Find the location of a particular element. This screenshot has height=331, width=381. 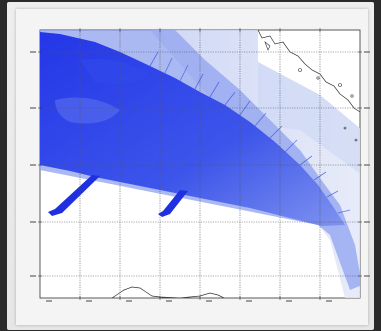

coastline-south is located at coordinates (168, 292).